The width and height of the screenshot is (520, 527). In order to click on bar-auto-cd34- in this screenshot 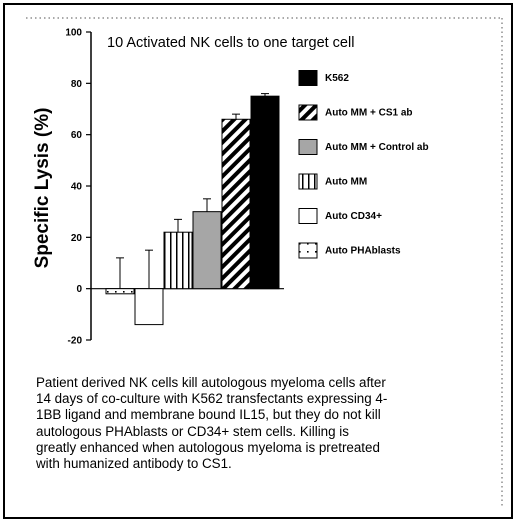, I will do `click(149, 307)`.